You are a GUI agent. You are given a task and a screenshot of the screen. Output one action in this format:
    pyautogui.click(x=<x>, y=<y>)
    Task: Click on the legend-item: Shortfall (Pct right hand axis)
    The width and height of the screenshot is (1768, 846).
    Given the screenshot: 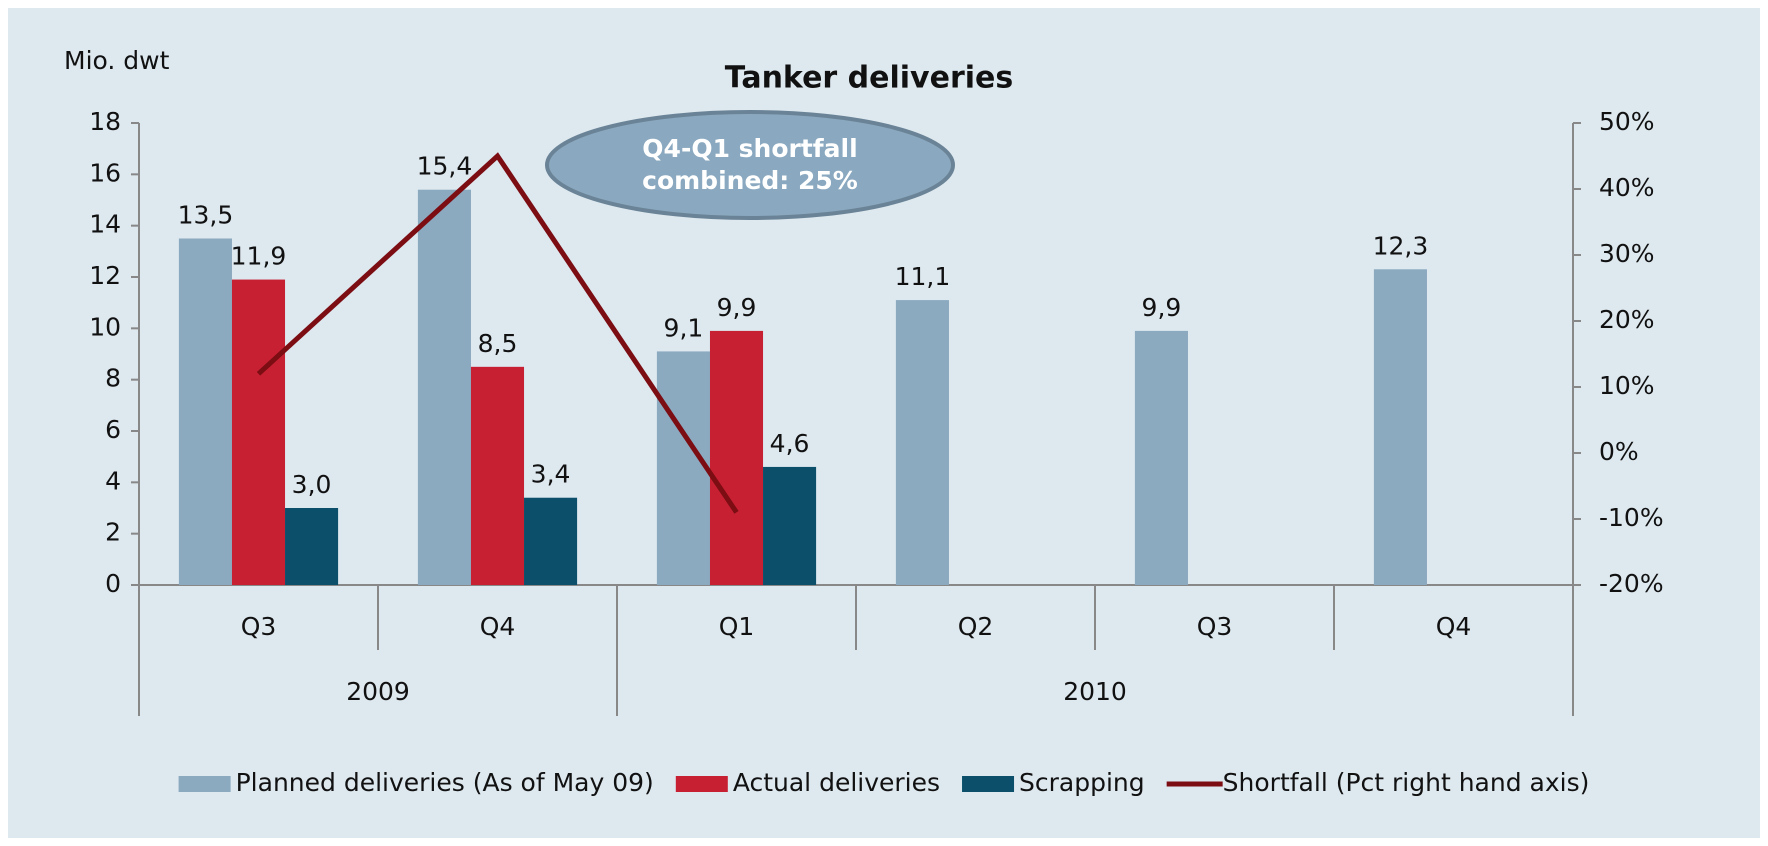 What is the action you would take?
    pyautogui.click(x=1378, y=782)
    